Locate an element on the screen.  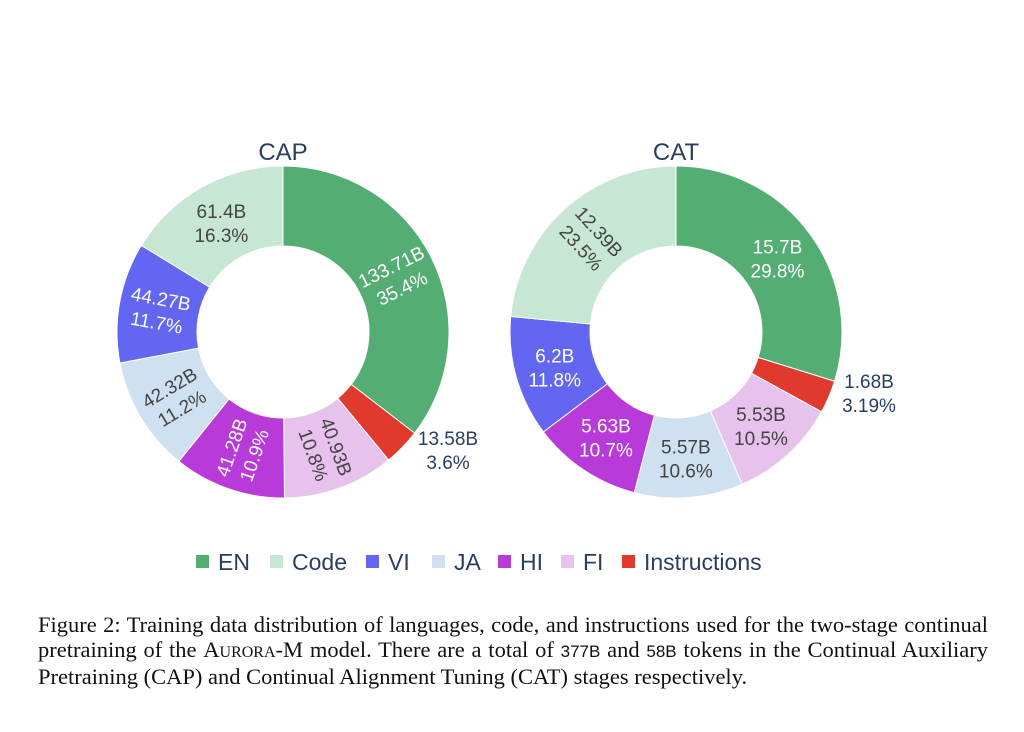
total-cat: 58B is located at coordinates (661, 651).